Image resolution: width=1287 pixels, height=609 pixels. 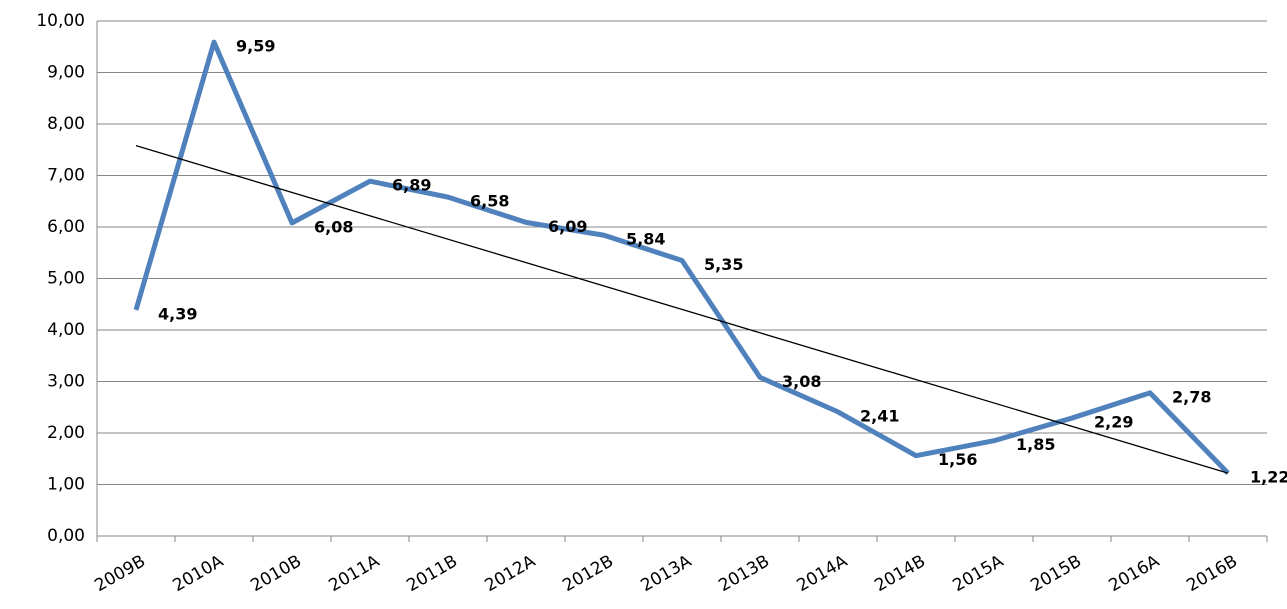 What do you see at coordinates (66, 433) in the screenshot?
I see `y-tick-label: 2,00` at bounding box center [66, 433].